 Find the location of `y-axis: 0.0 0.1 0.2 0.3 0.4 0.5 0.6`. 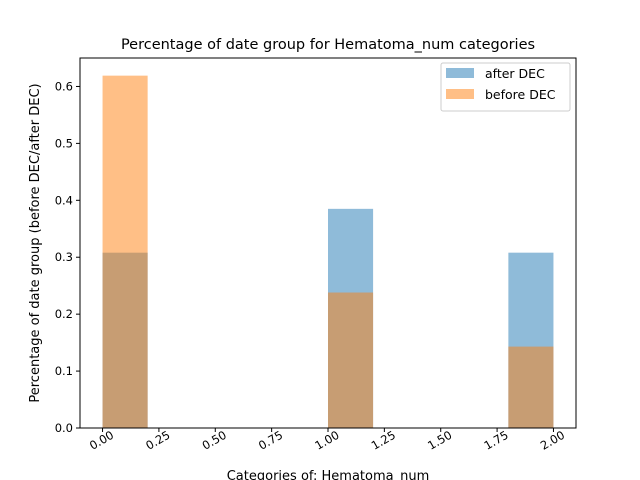

y-axis: 0.0 0.1 0.2 0.3 0.4 0.5 0.6 is located at coordinates (67, 257).